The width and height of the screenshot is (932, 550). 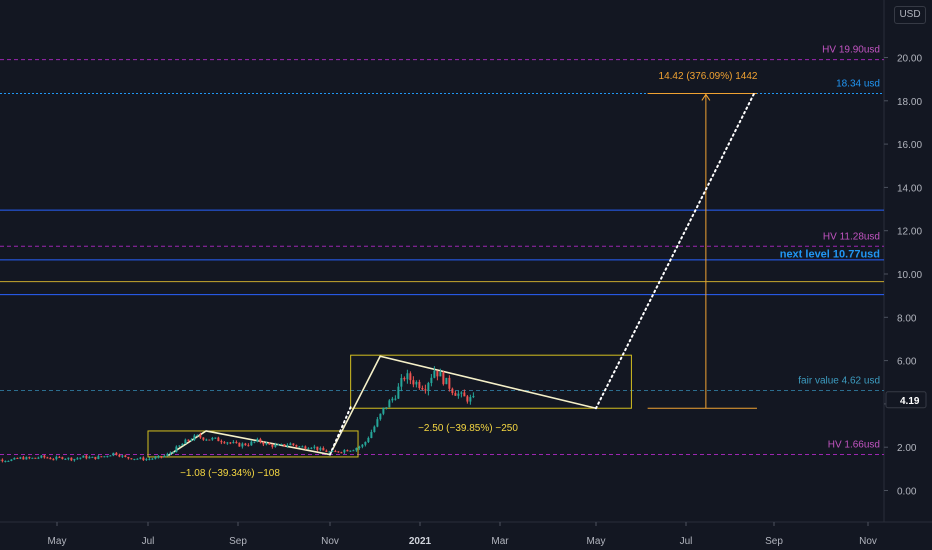 I want to click on level-label: next level 10.77usd, so click(x=830, y=254).